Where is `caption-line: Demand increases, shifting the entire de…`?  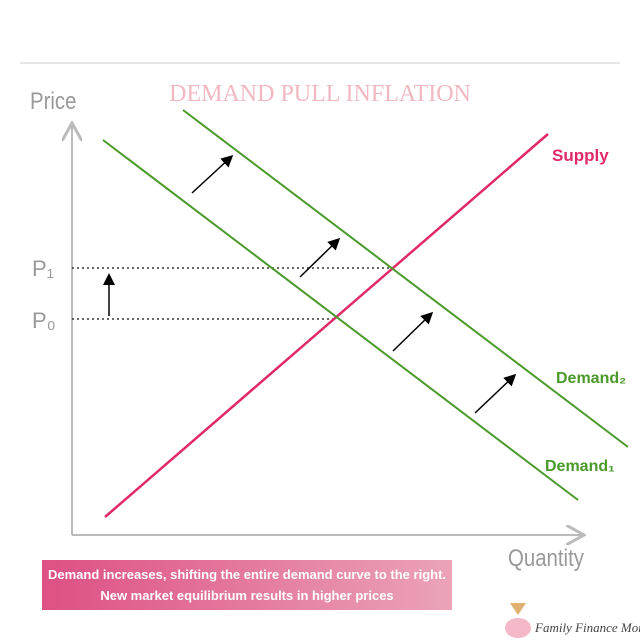 caption-line: Demand increases, shifting the entire de… is located at coordinates (247, 574).